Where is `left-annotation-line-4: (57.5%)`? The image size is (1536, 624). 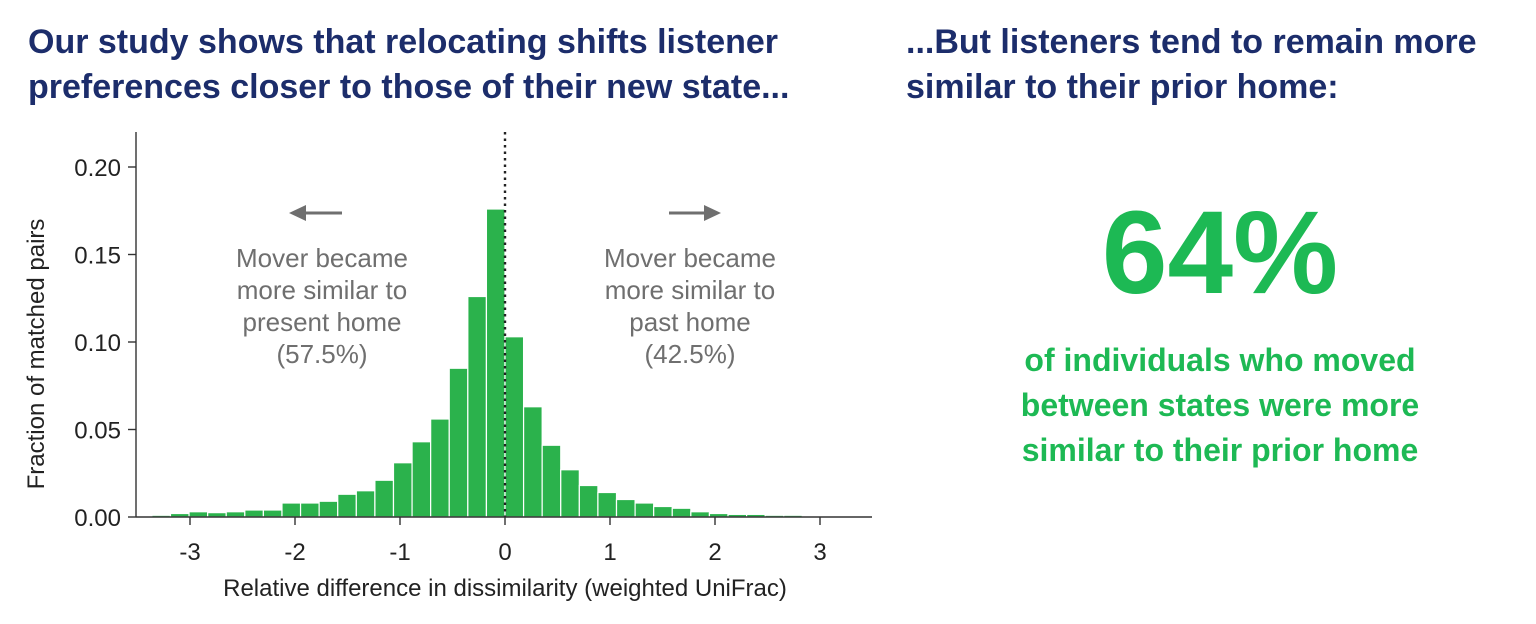
left-annotation-line-4: (57.5%) is located at coordinates (321, 354).